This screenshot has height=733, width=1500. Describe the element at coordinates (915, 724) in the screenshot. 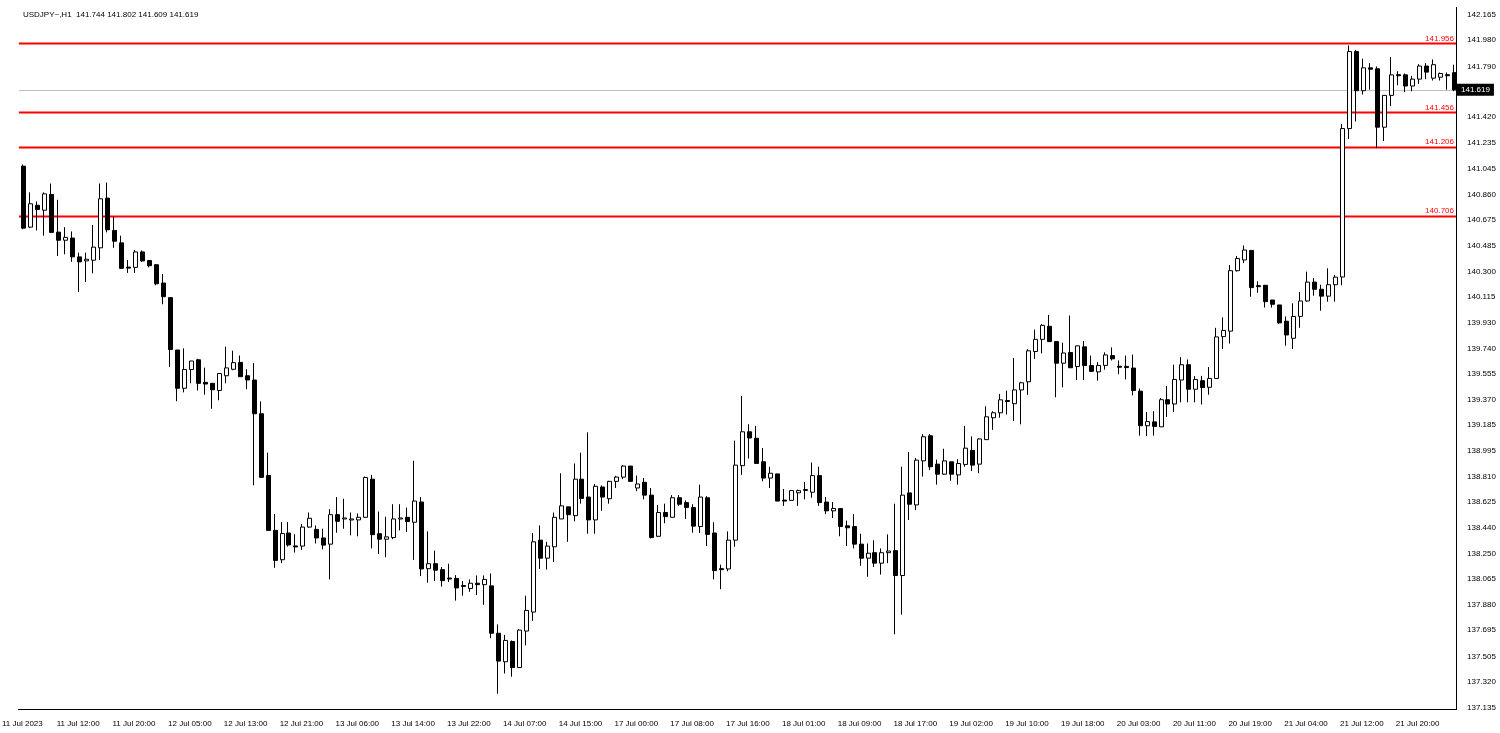

I see `x-tick-label: 18 Jul 17:00` at that location.